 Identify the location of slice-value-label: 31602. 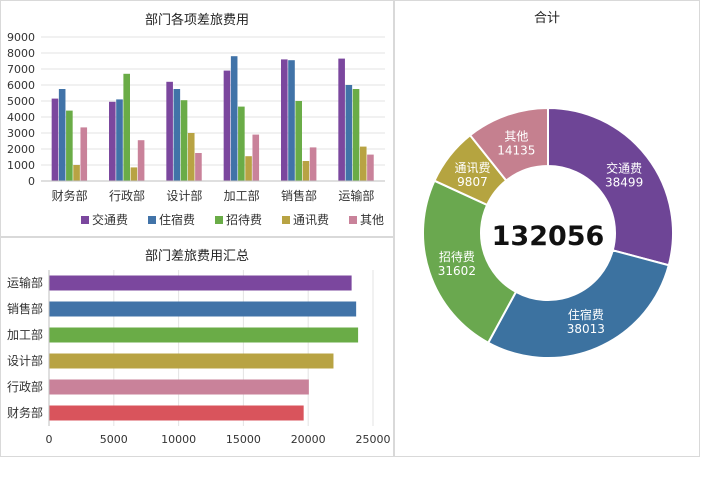
(457, 271).